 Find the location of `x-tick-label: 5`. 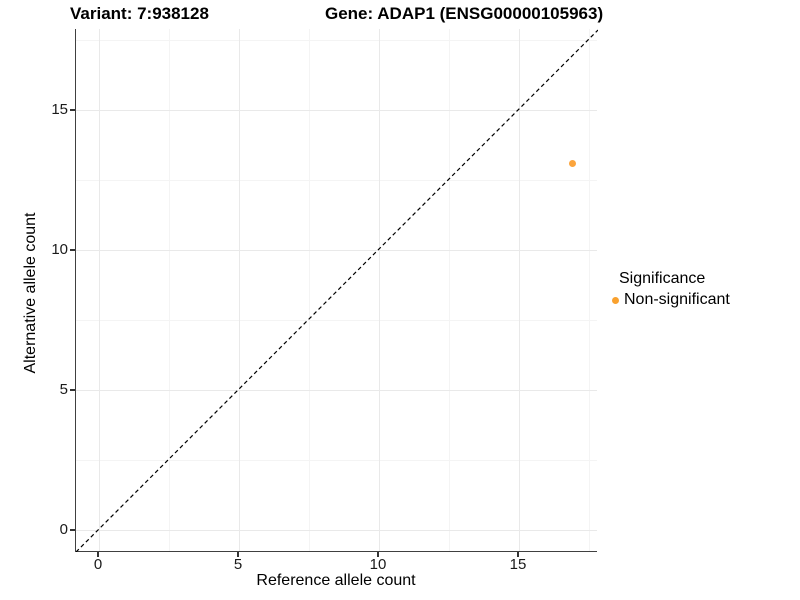

x-tick-label: 5 is located at coordinates (238, 564).